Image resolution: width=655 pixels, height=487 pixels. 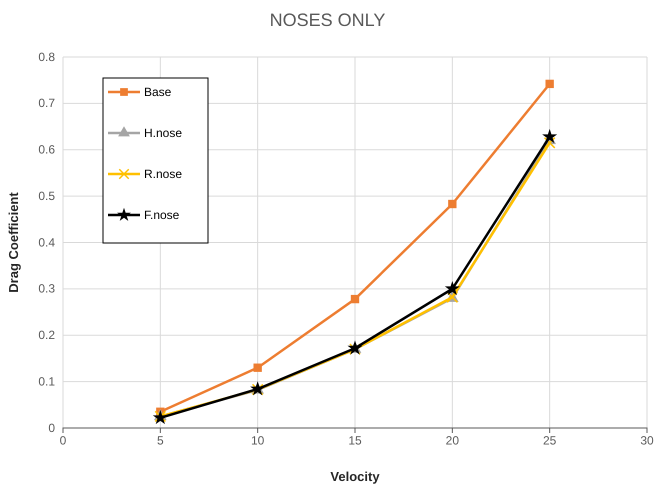 I want to click on x-tick-label: 15, so click(x=355, y=441).